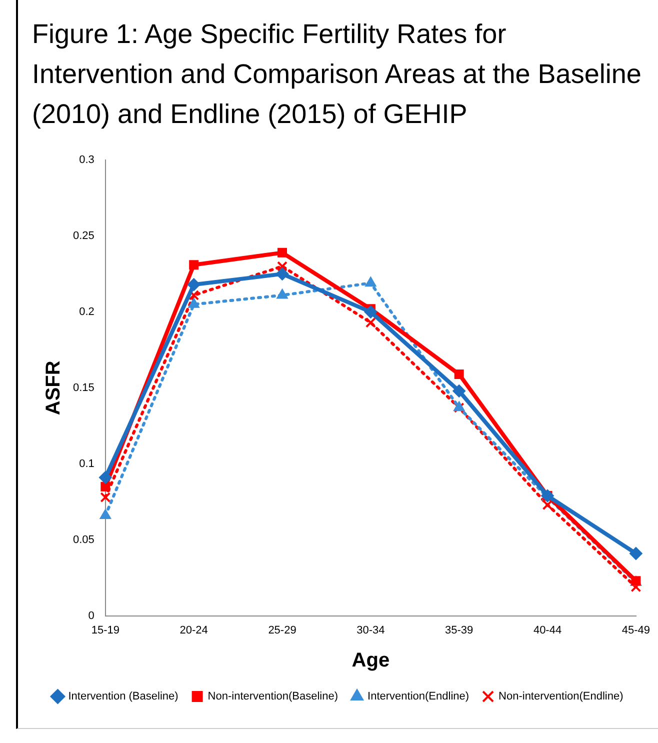  What do you see at coordinates (86, 312) in the screenshot?
I see `y-tick-label: 0.2` at bounding box center [86, 312].